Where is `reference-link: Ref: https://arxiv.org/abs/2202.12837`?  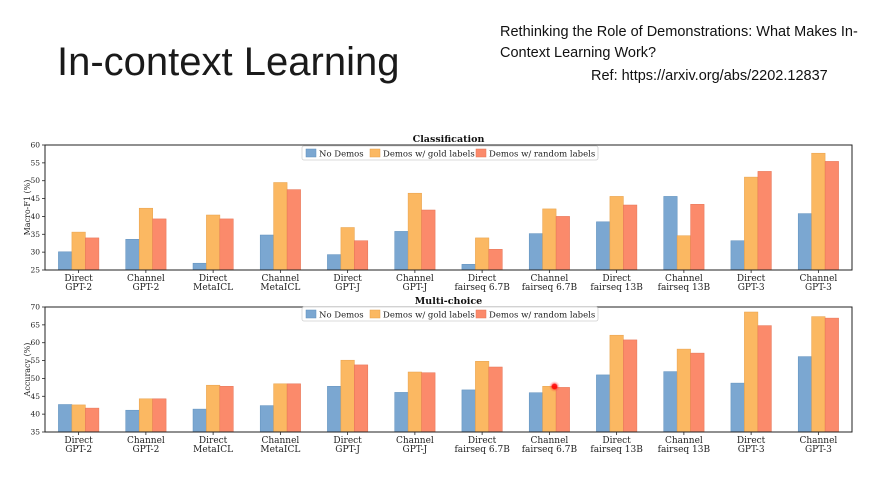 reference-link: Ref: https://arxiv.org/abs/2202.12837 is located at coordinates (709, 76).